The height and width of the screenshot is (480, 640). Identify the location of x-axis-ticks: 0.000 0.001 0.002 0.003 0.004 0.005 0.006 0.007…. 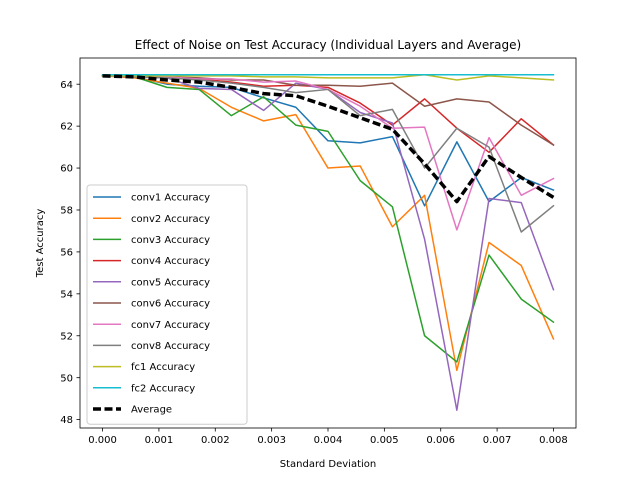
(328, 437).